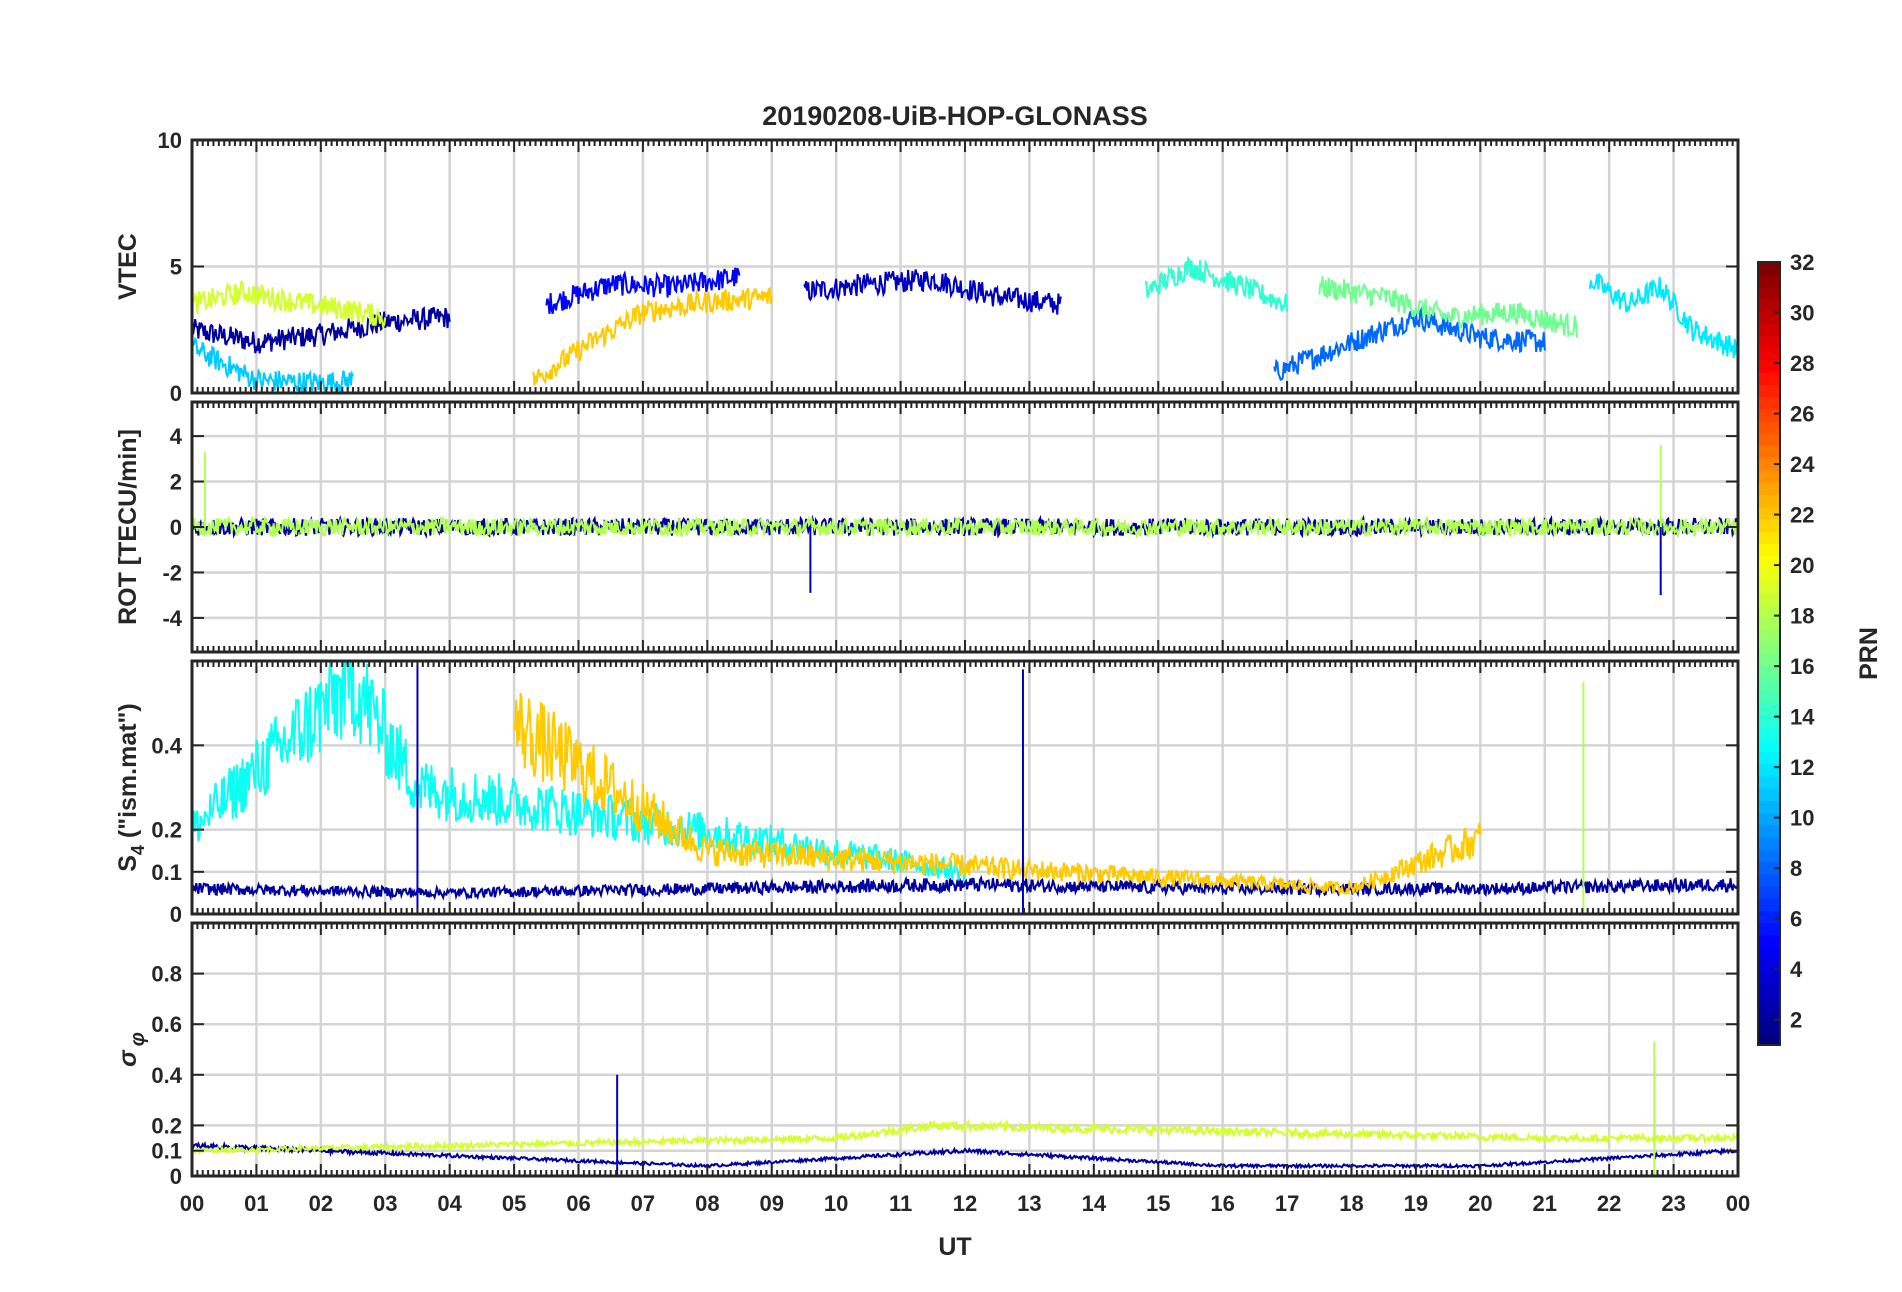  What do you see at coordinates (256, 1203) in the screenshot?
I see `x-tick-label: 01` at bounding box center [256, 1203].